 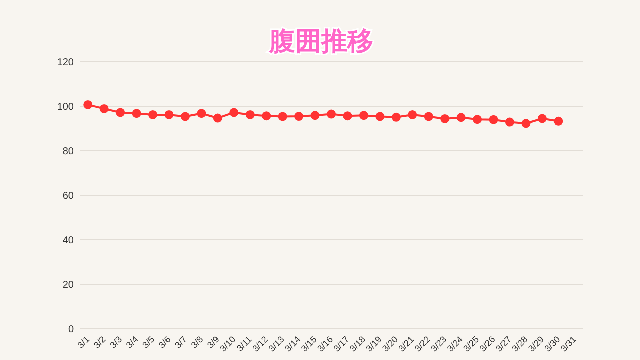 I want to click on y-tick-label: 40, so click(x=68, y=241).